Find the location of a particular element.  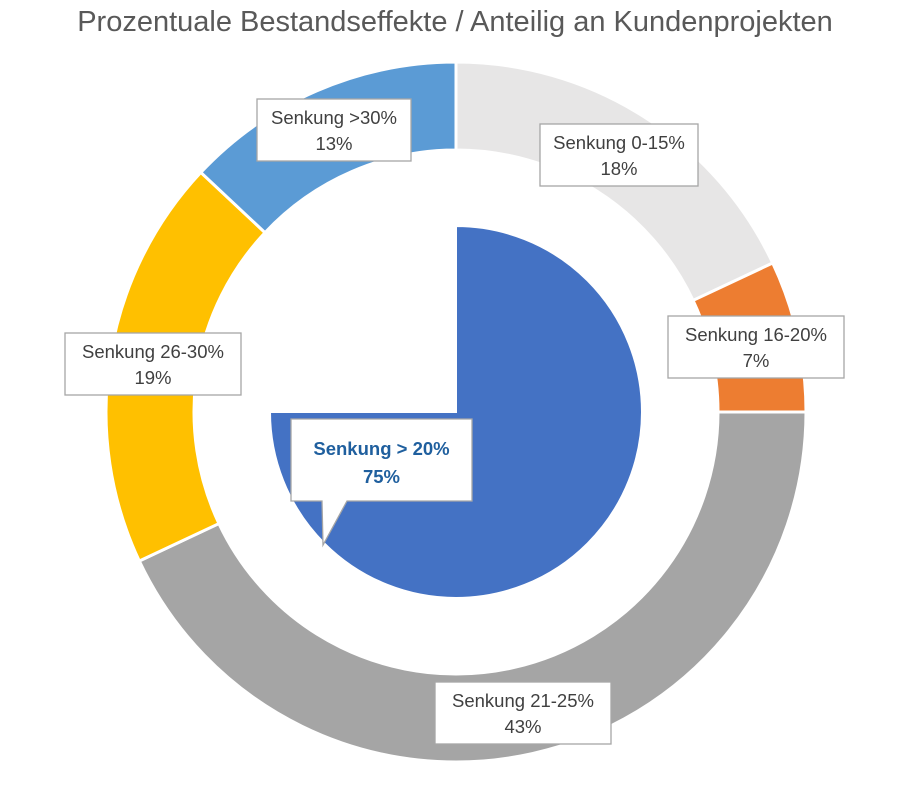

callout-label-senkung-20: Senkung > 20% 75% is located at coordinates (381, 483).